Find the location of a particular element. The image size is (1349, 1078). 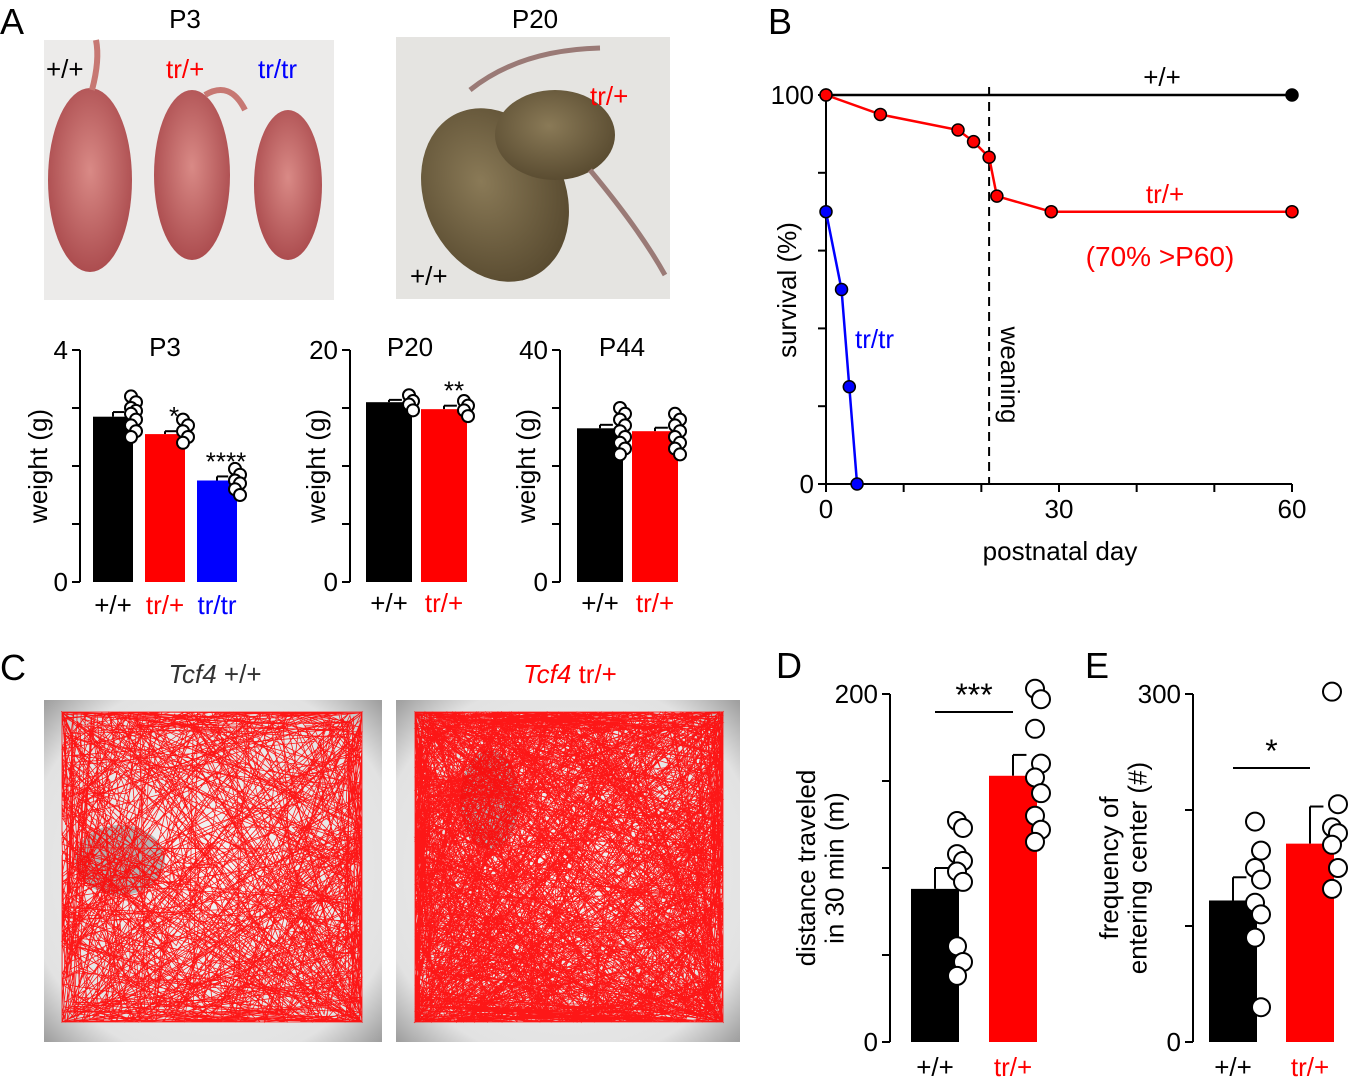

track-arena-wt is located at coordinates (213, 871).